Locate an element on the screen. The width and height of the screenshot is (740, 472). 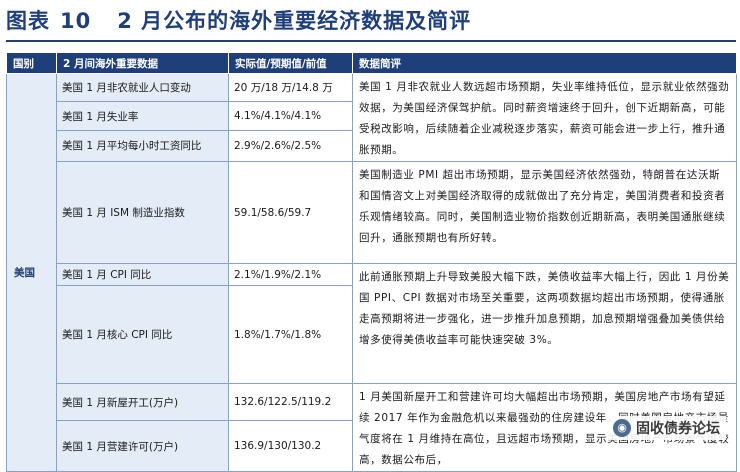
table-row: 美国 1 月平均每小时工资同比 2.9%/2.6%/2.5% is located at coordinates (372, 146).